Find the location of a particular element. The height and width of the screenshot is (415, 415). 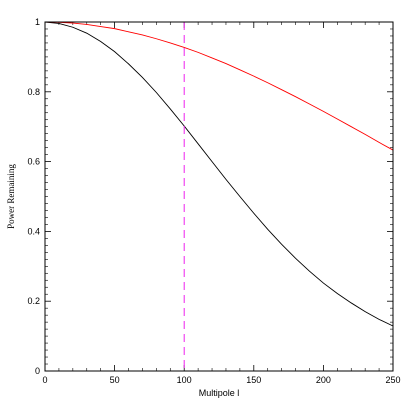

y-tick-label: 0.8 is located at coordinates (33, 92).